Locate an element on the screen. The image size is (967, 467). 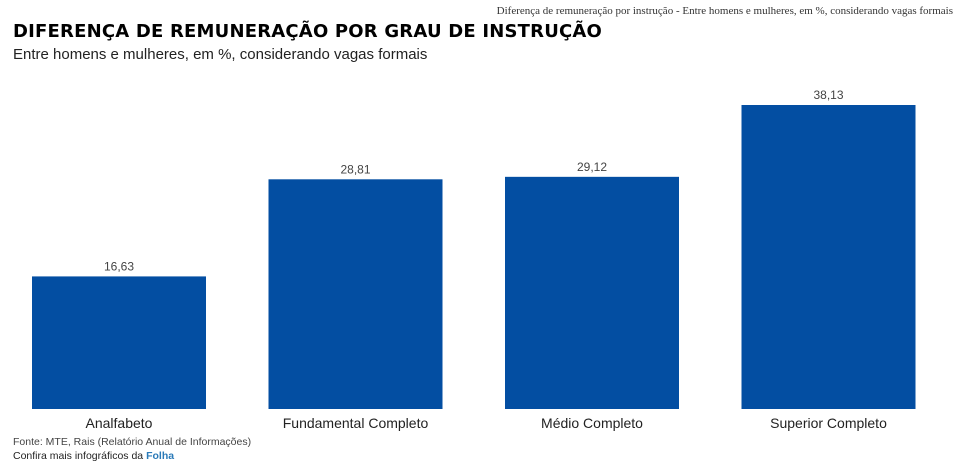
category-label-medio-completo: Médio Completo is located at coordinates (592, 423).